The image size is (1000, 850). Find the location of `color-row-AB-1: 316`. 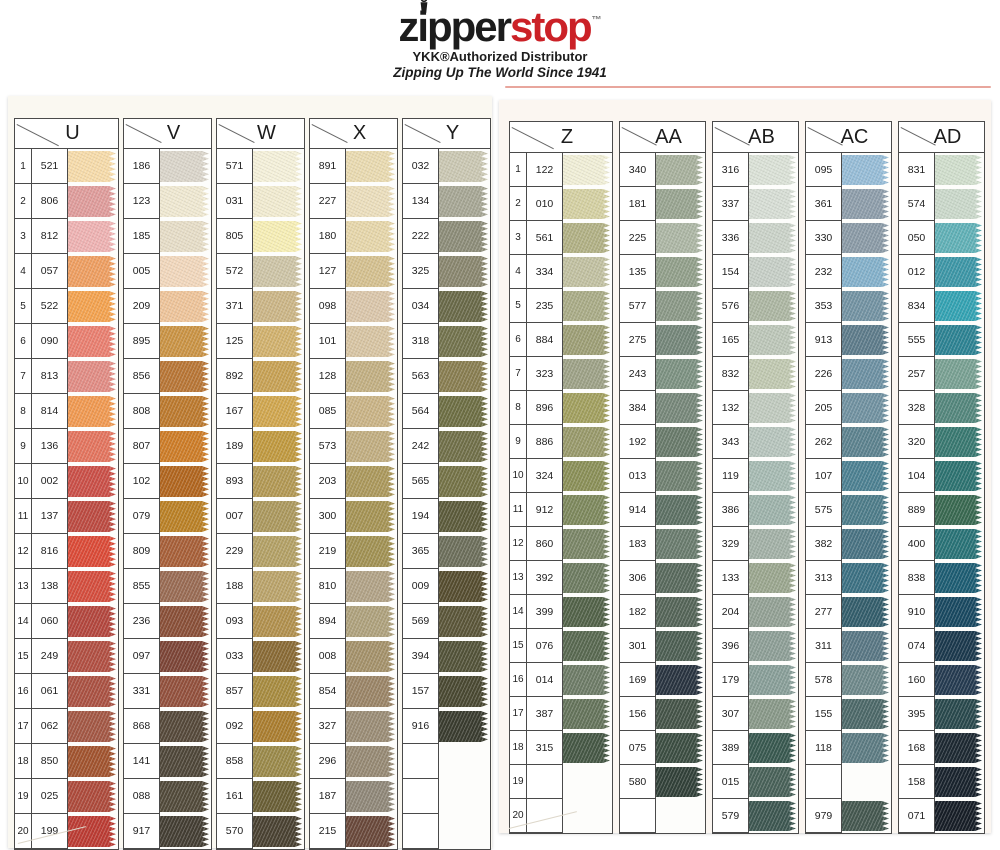

color-row-AB-1: 316 is located at coordinates (755, 170).